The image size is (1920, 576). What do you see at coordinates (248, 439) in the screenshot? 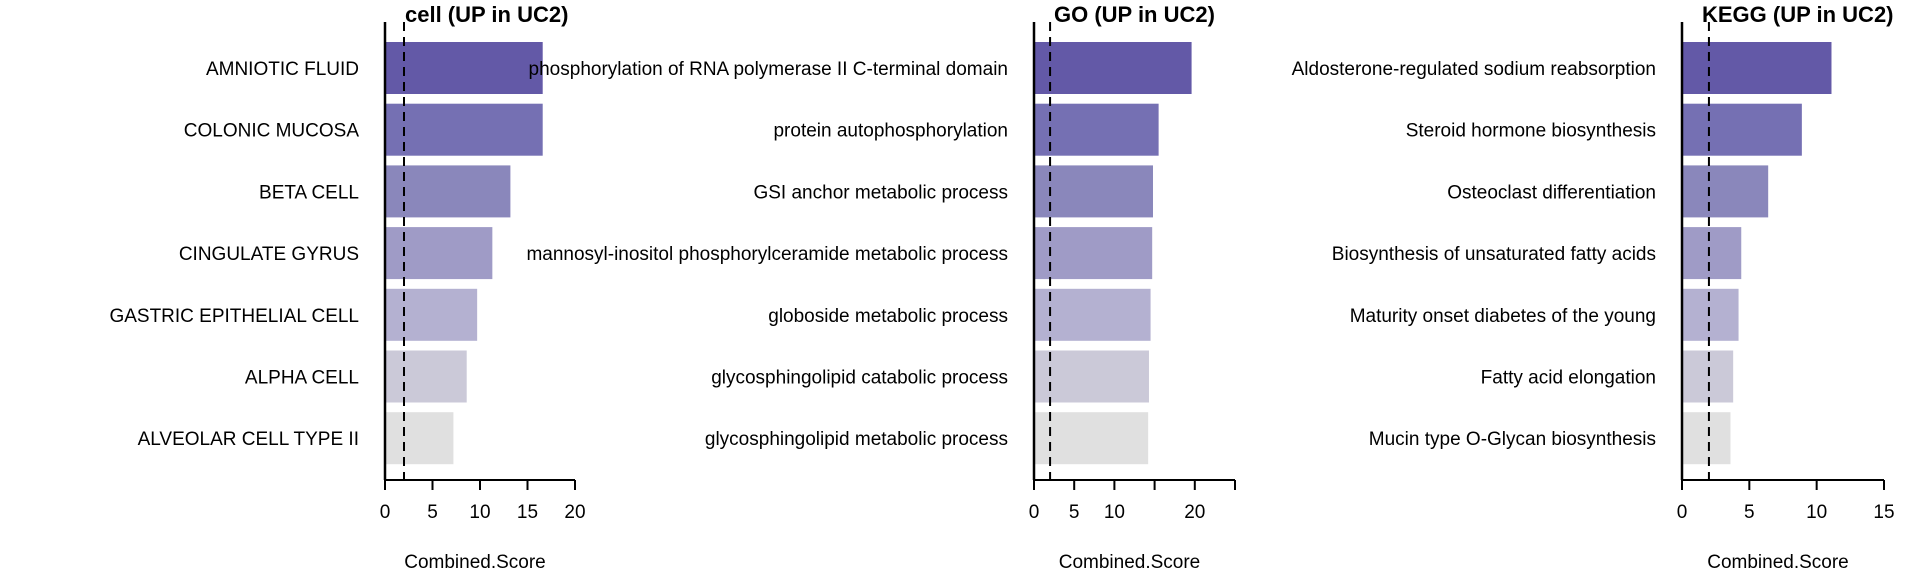
I see `category-label: ALVEOLAR CELL TYPE II` at bounding box center [248, 439].